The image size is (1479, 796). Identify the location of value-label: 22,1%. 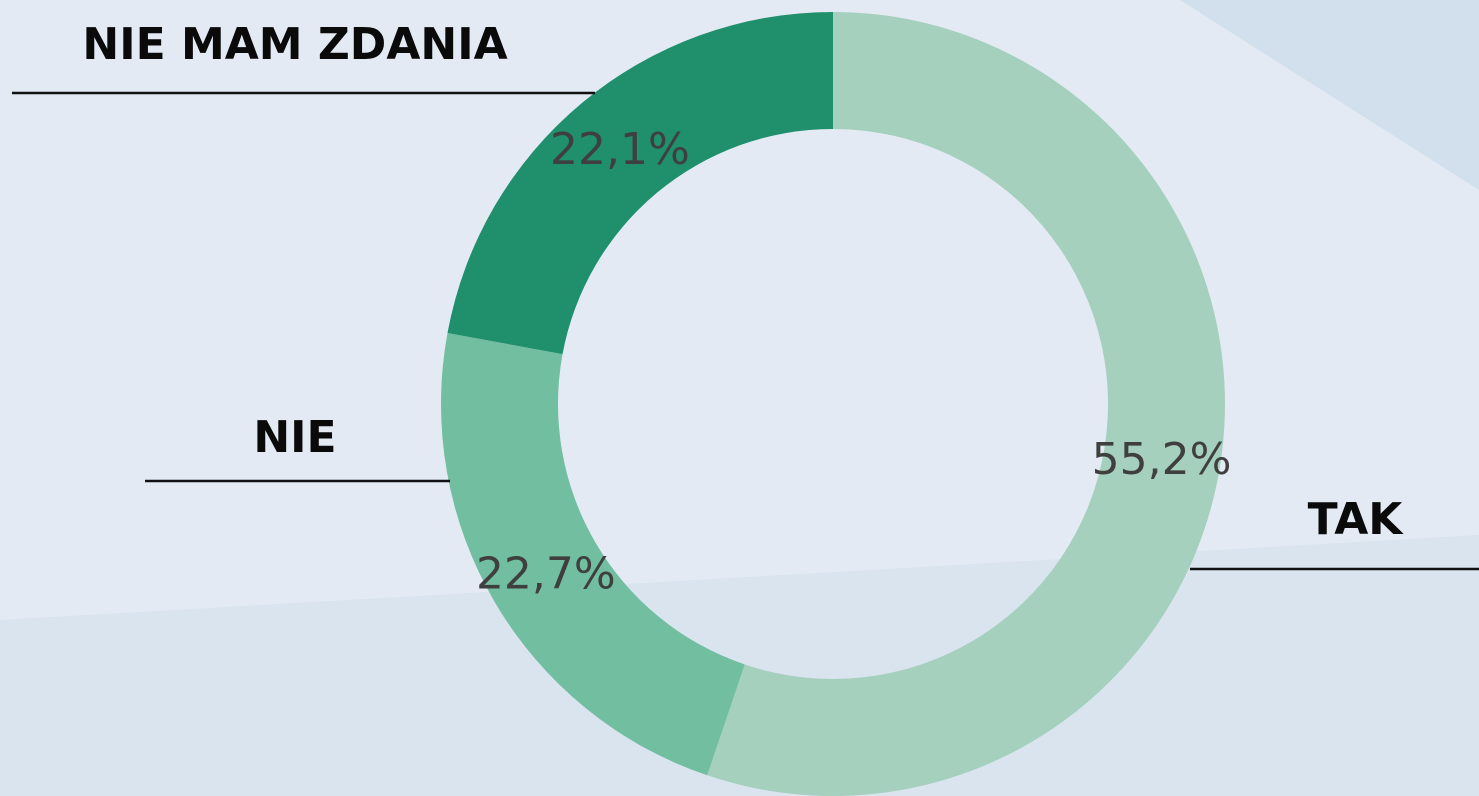
(620, 149).